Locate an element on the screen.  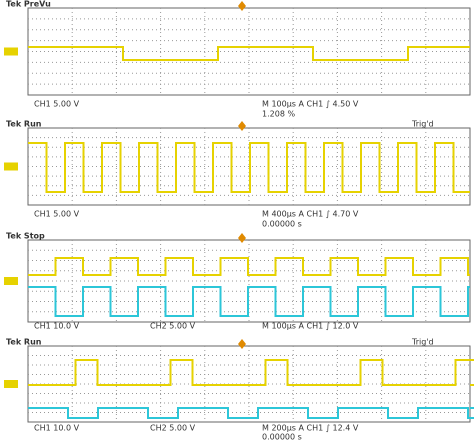
timebase: M 100µs A CH1 ∫ 4.50 V is located at coordinates (310, 104).